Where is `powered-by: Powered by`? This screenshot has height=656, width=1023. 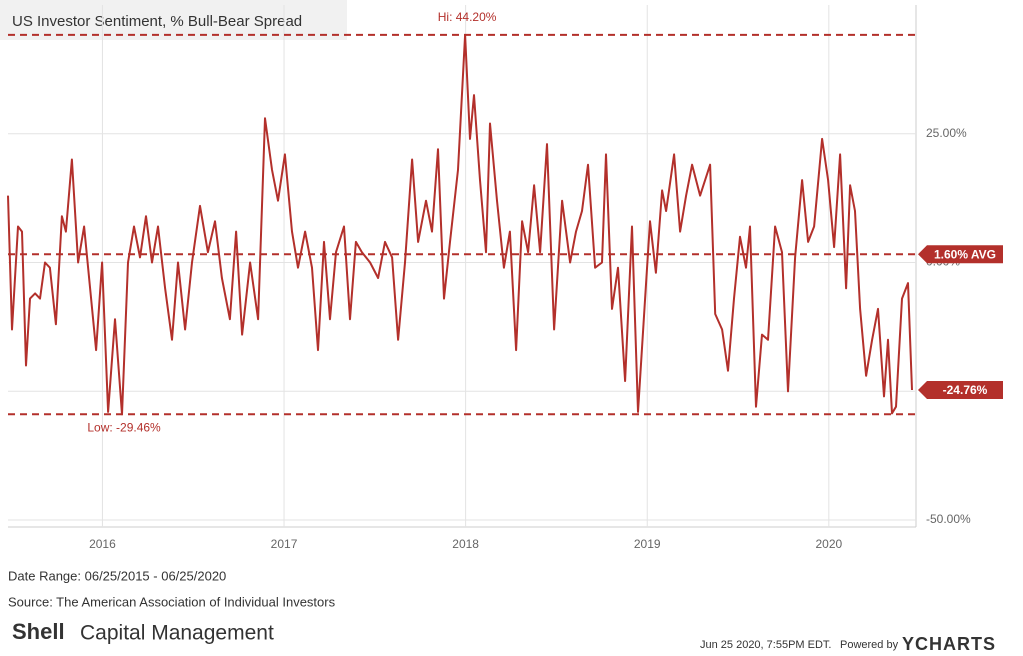 powered-by: Powered by is located at coordinates (869, 645).